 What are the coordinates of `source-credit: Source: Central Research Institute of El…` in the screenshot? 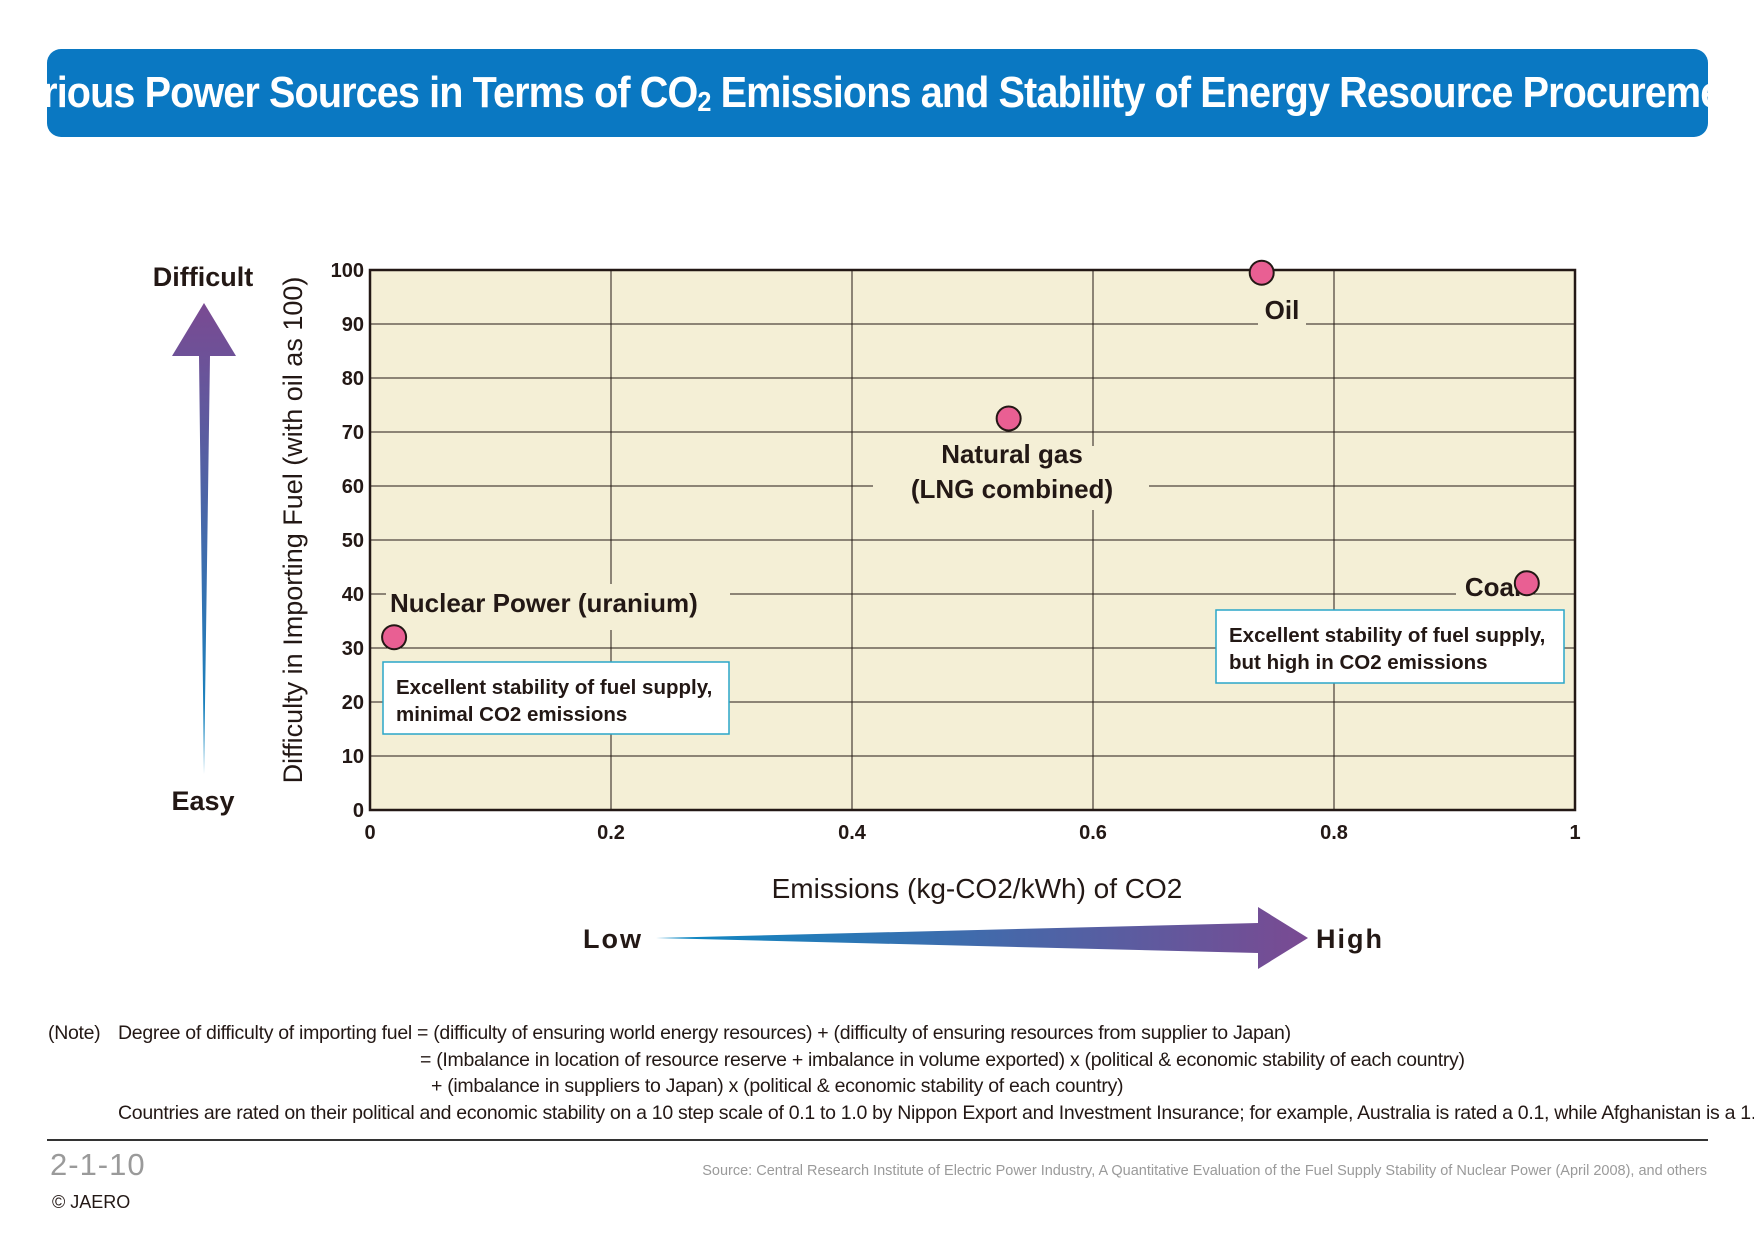 It's located at (1204, 1171).